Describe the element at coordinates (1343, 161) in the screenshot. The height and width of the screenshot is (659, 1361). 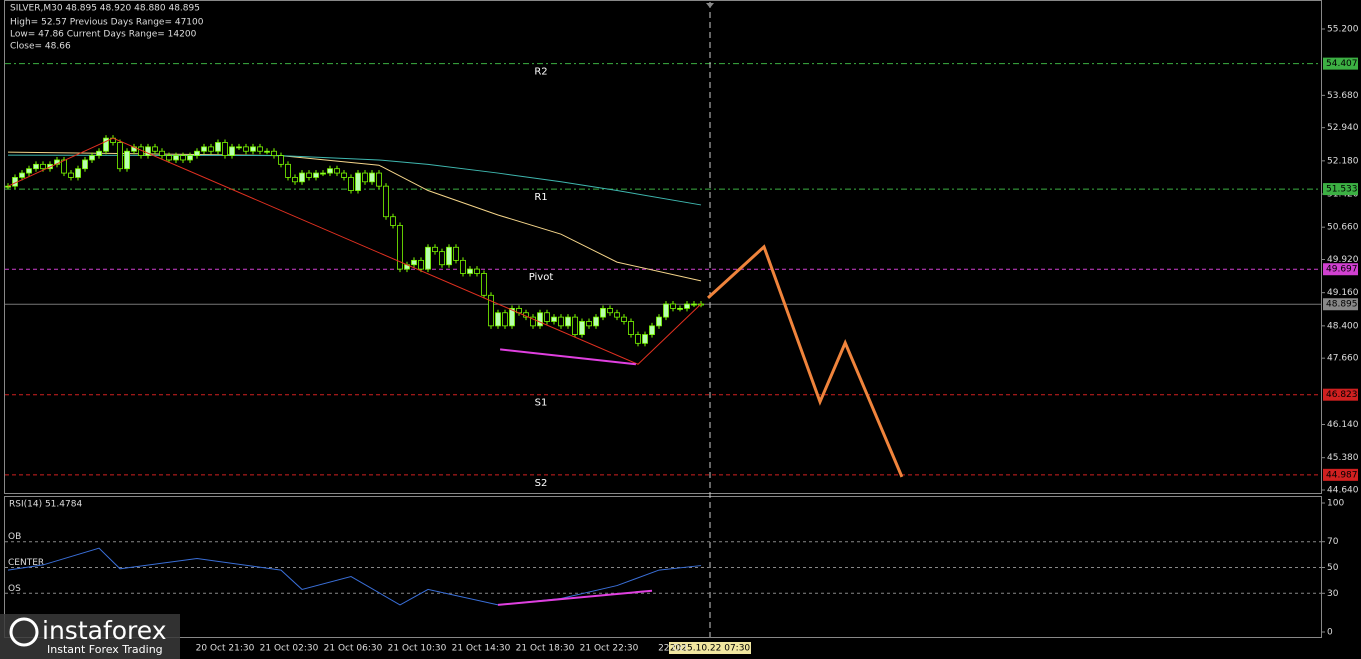
I see `y-tick-label: 52.180` at that location.